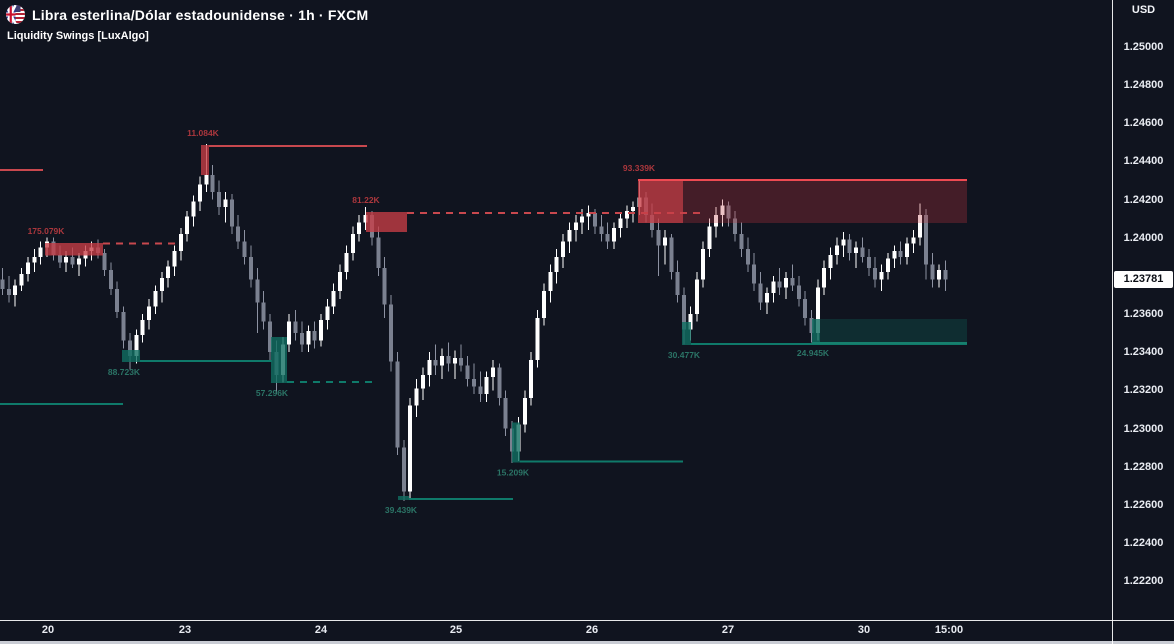  Describe the element at coordinates (456, 630) in the screenshot. I see `time-tick-label: 25` at that location.